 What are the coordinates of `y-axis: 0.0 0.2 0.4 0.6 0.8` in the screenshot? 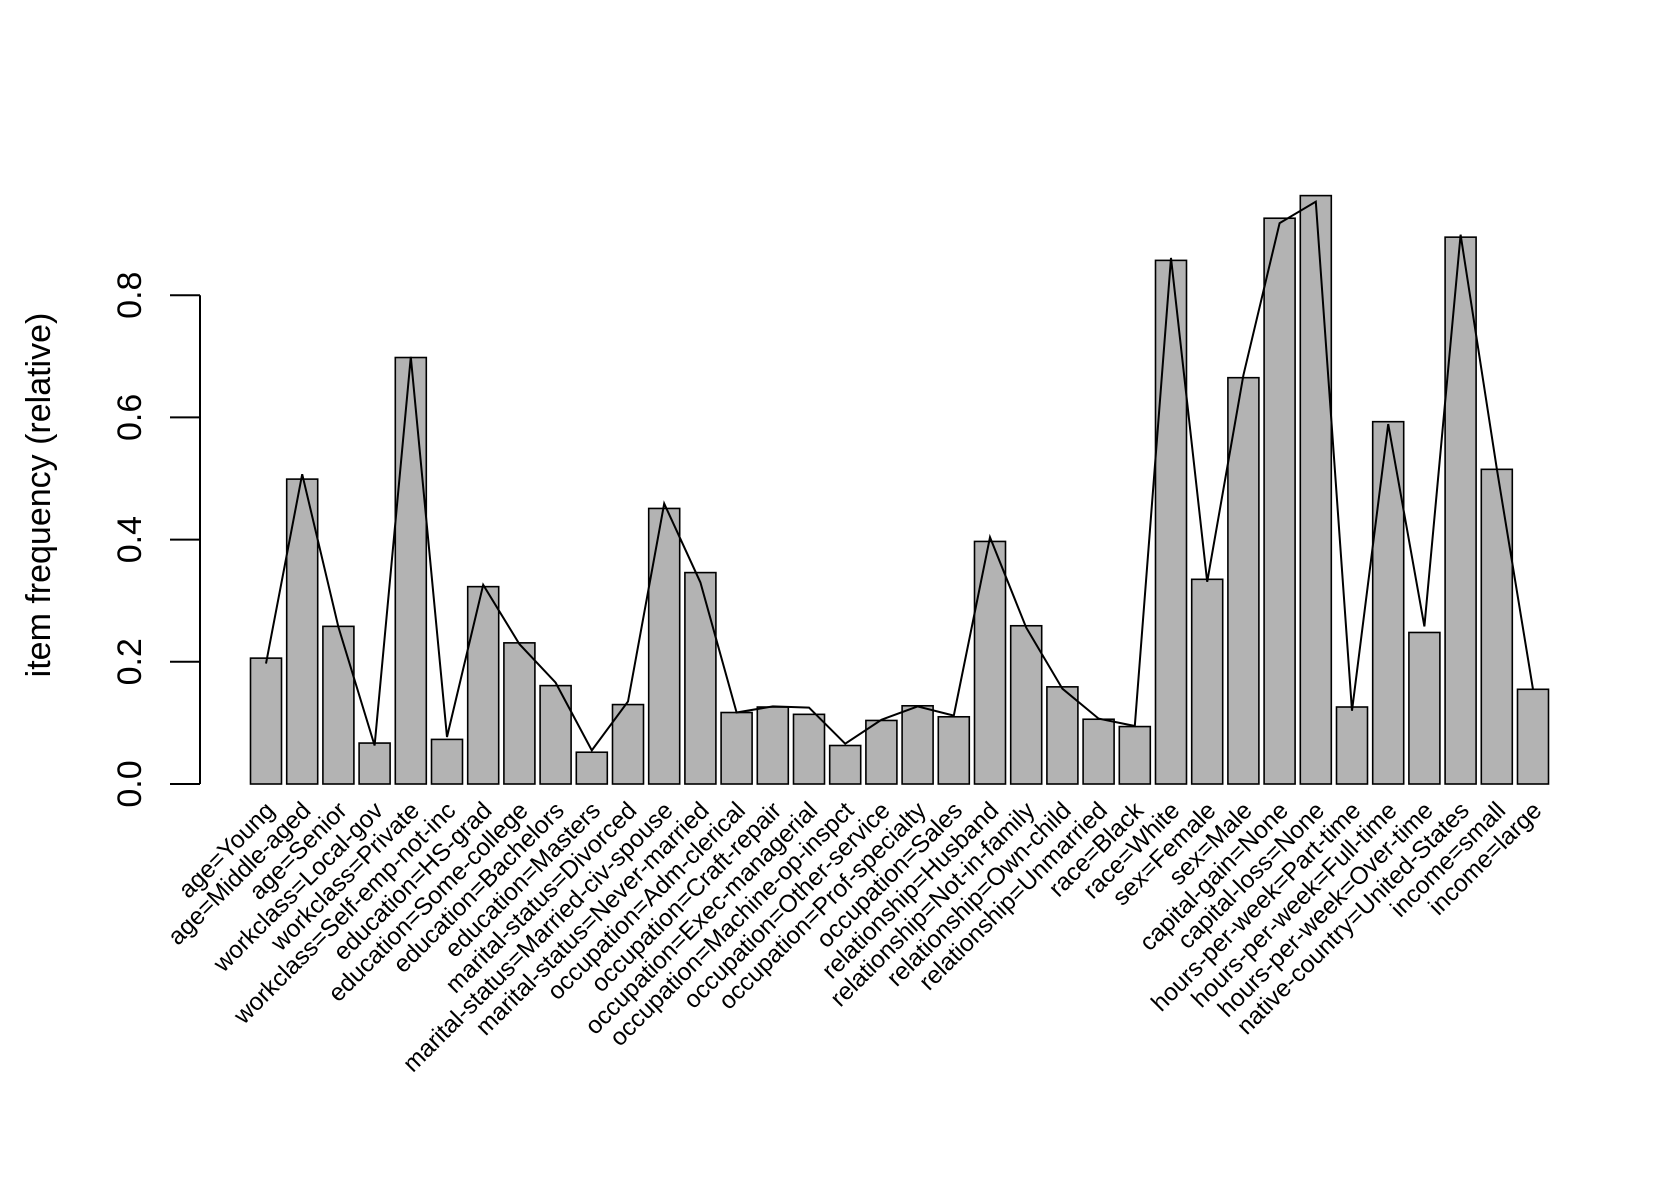 It's located at (156, 540).